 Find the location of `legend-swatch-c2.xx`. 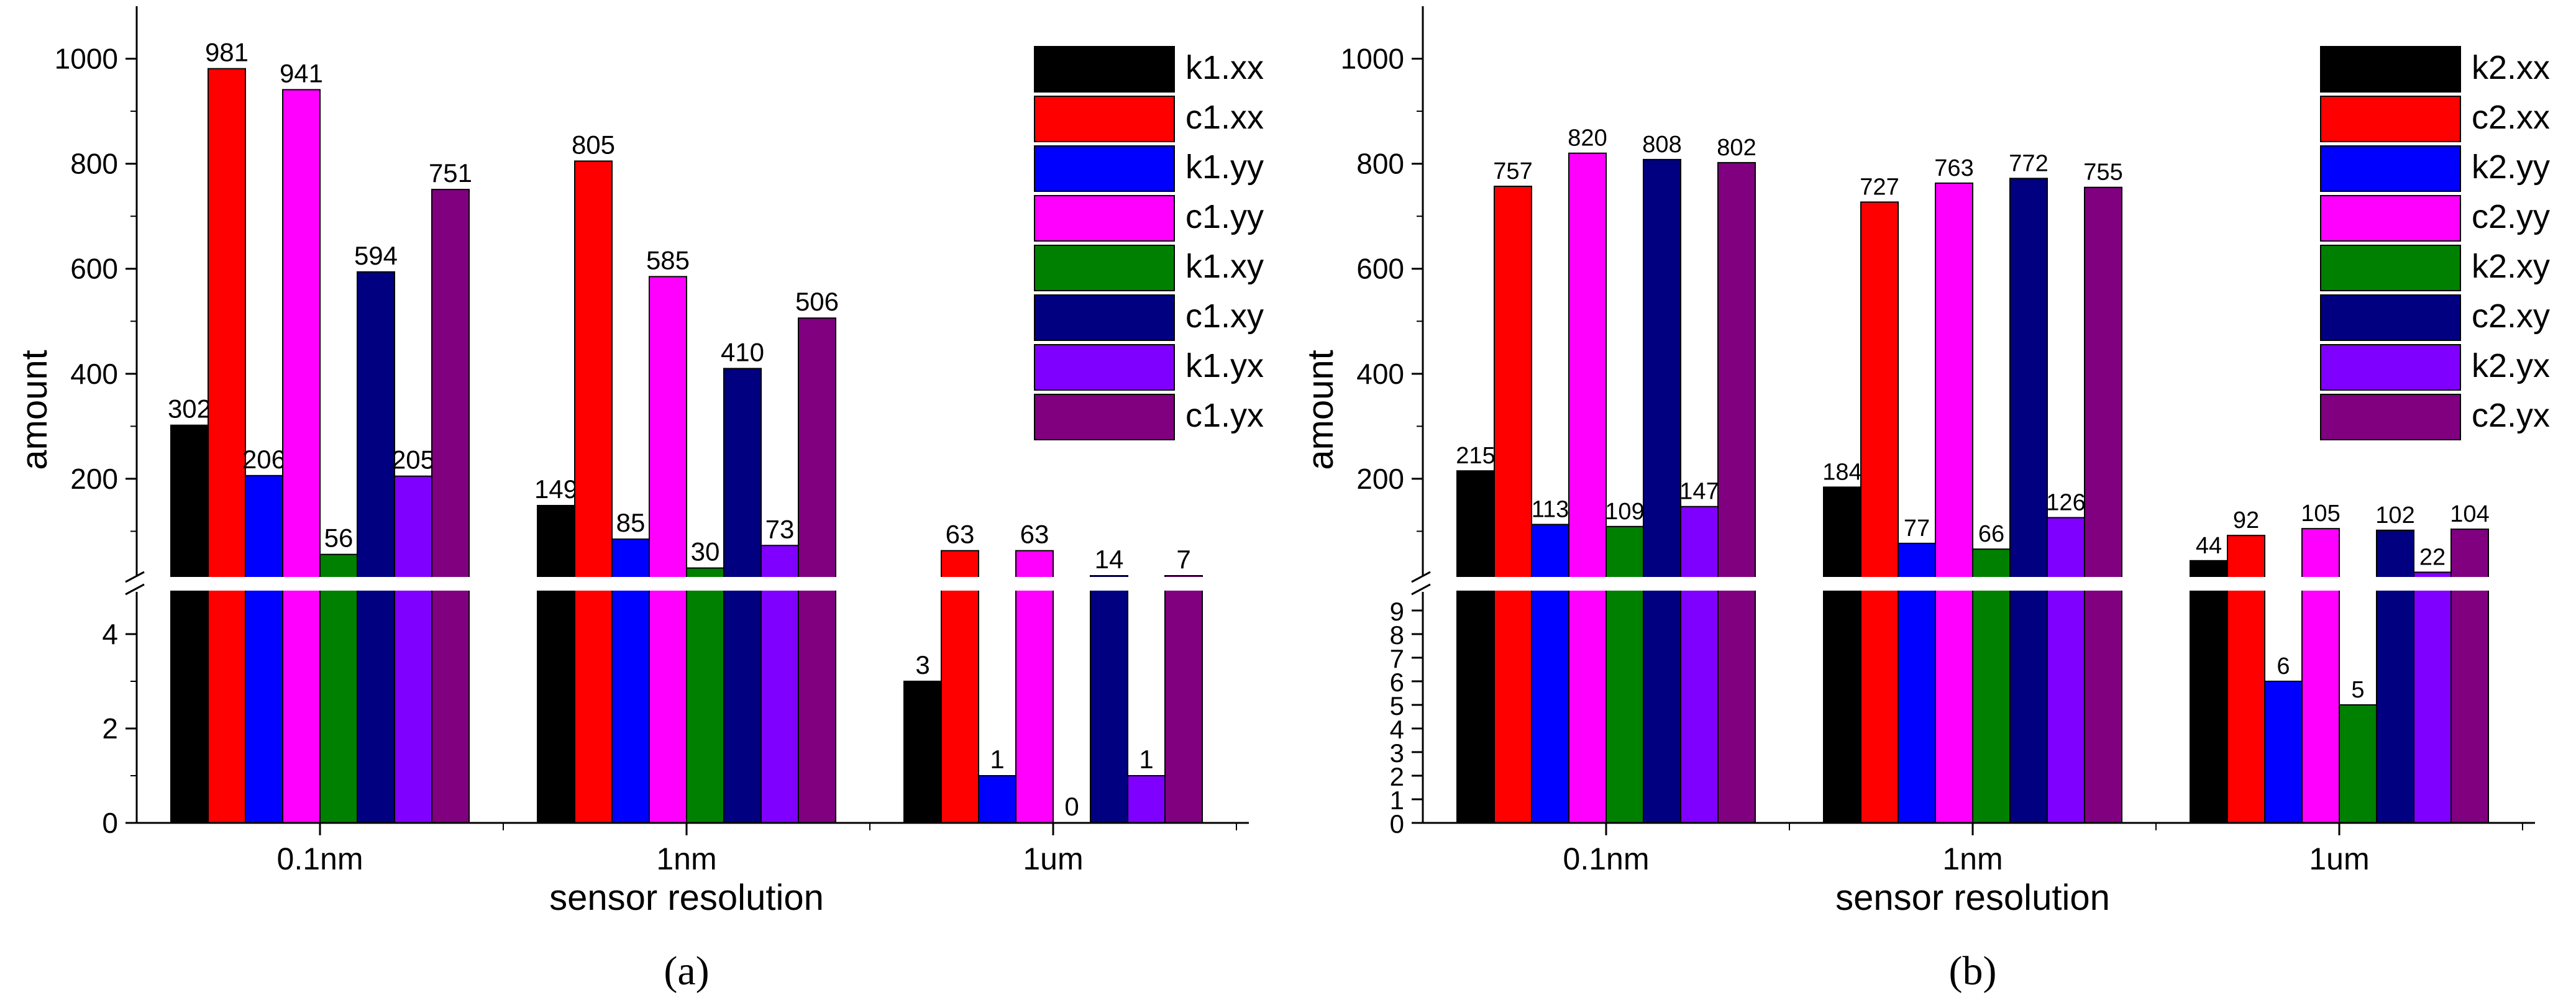

legend-swatch-c2.xx is located at coordinates (2390, 119).